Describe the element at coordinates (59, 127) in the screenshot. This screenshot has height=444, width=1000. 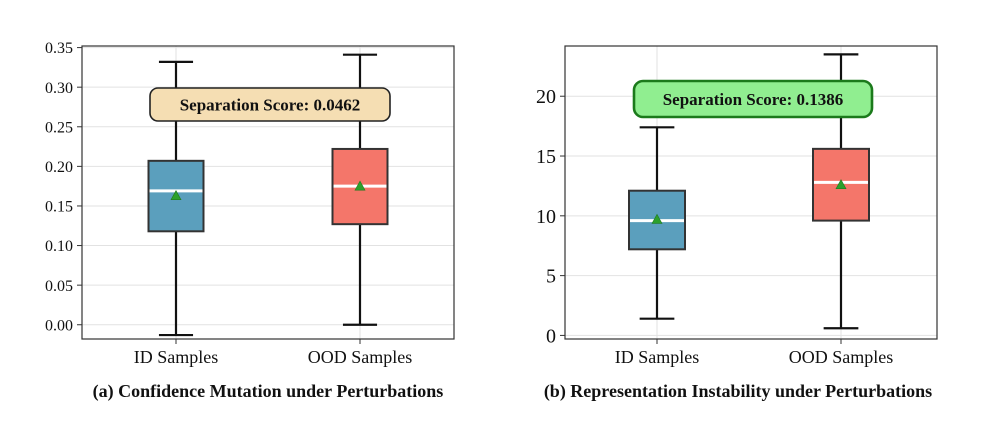
I see `y-tick-label: 0.25` at that location.